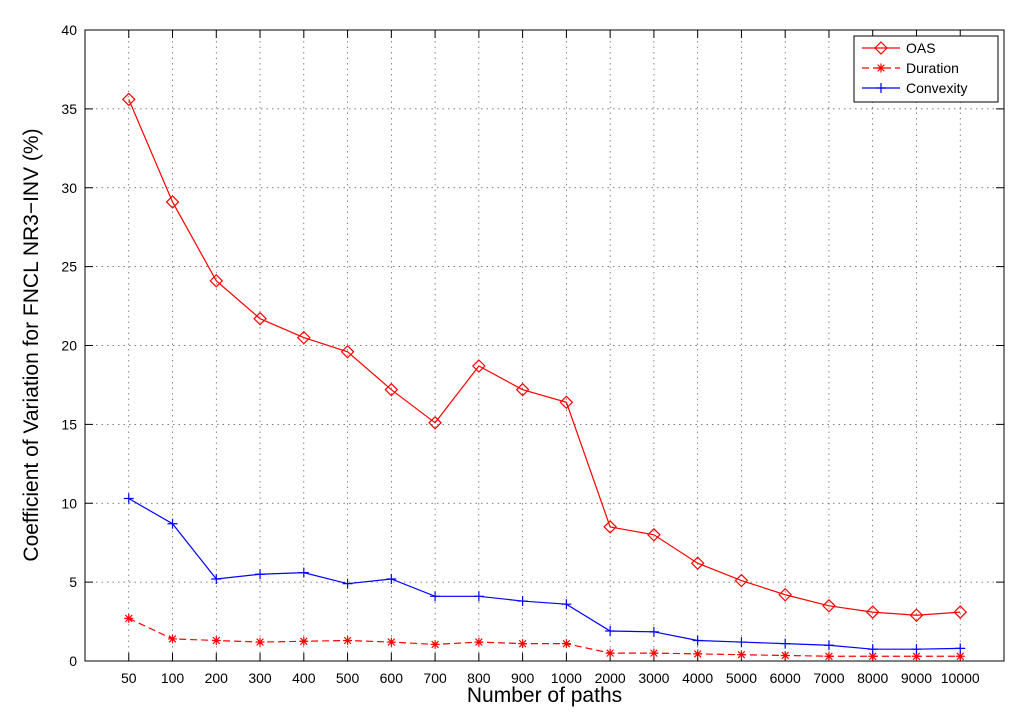 The height and width of the screenshot is (713, 1024). Describe the element at coordinates (899, 48) in the screenshot. I see `legend-item-oas: OAS` at that location.